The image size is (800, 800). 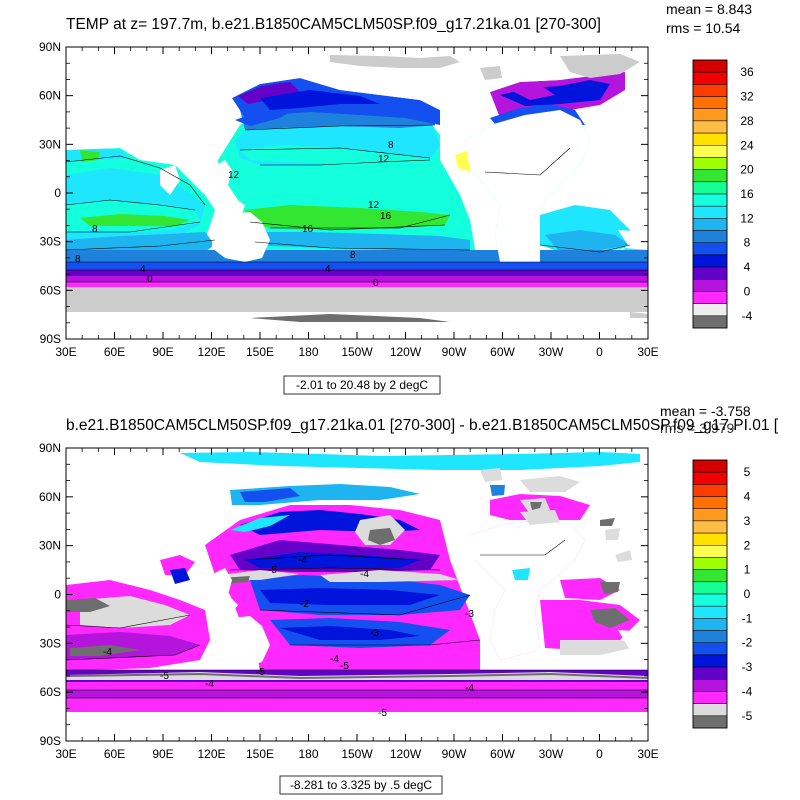 I want to click on colorbar-label: 5, so click(x=747, y=472).